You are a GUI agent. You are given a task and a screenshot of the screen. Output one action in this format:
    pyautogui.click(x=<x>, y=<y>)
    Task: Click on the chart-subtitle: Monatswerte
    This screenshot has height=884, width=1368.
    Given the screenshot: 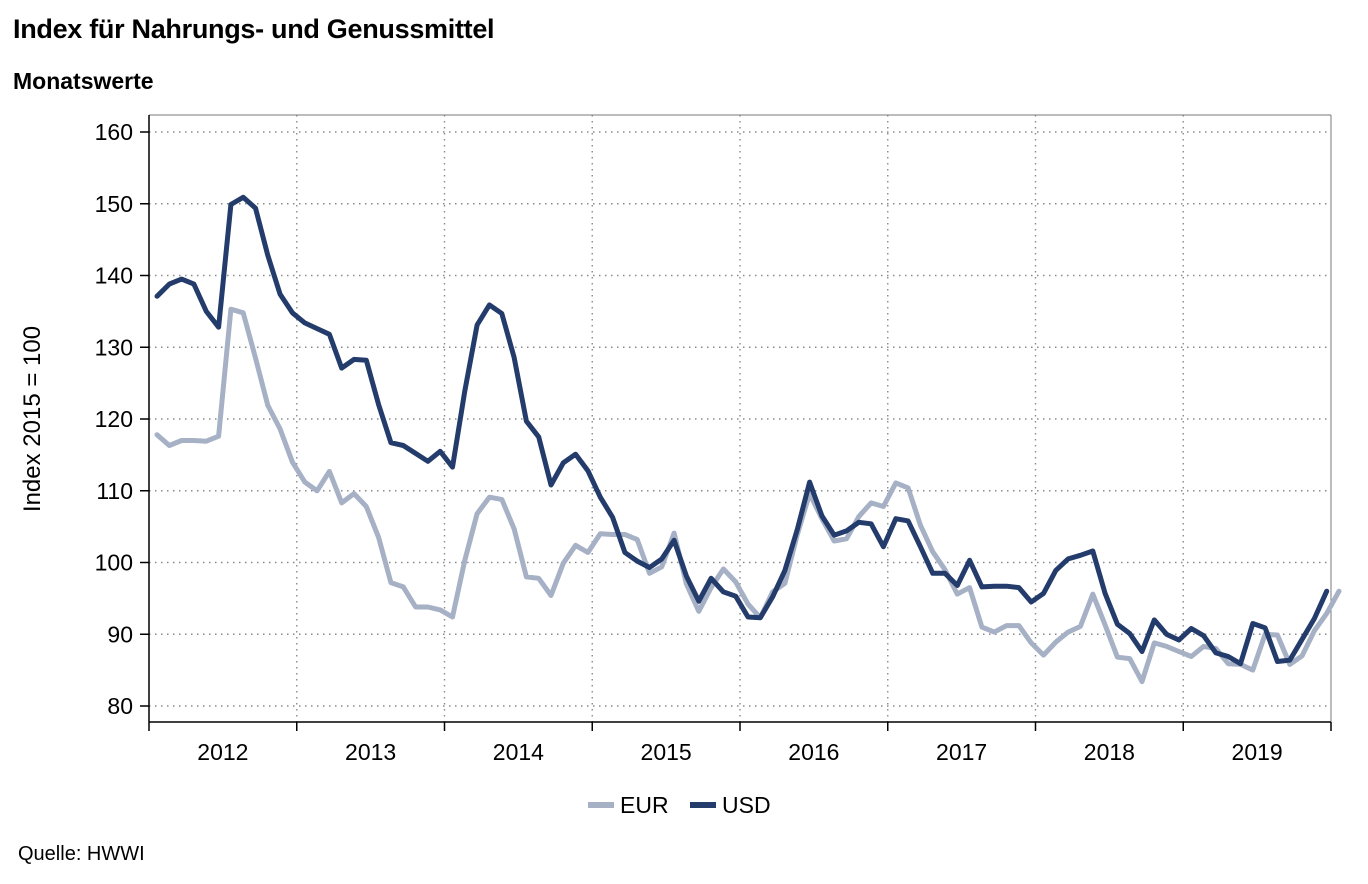 What is the action you would take?
    pyautogui.click(x=83, y=81)
    